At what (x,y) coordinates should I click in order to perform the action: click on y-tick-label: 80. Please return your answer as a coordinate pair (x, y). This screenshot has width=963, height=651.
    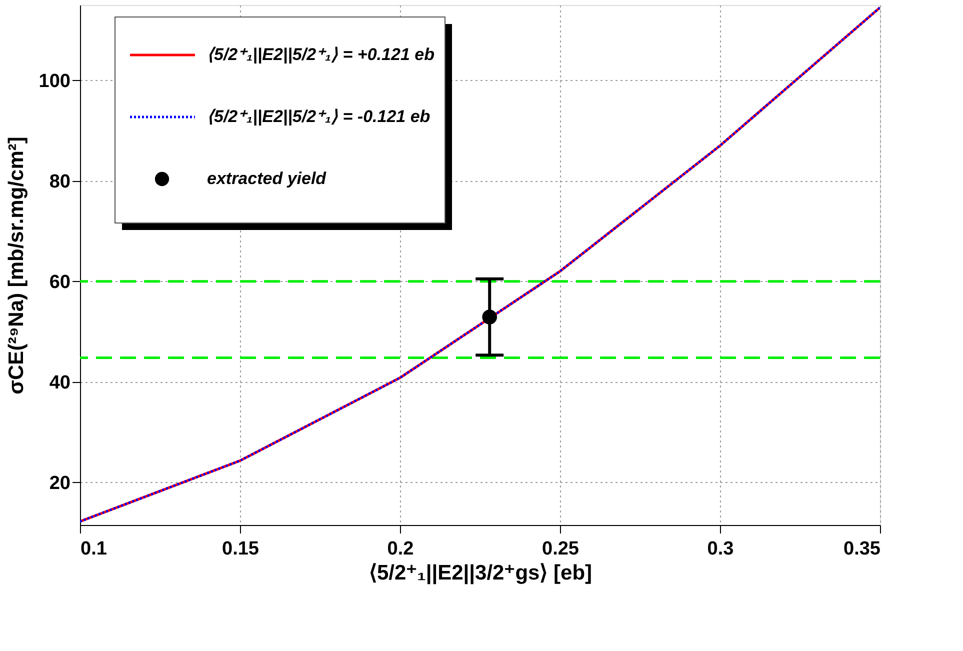
    Looking at the image, I should click on (59, 181).